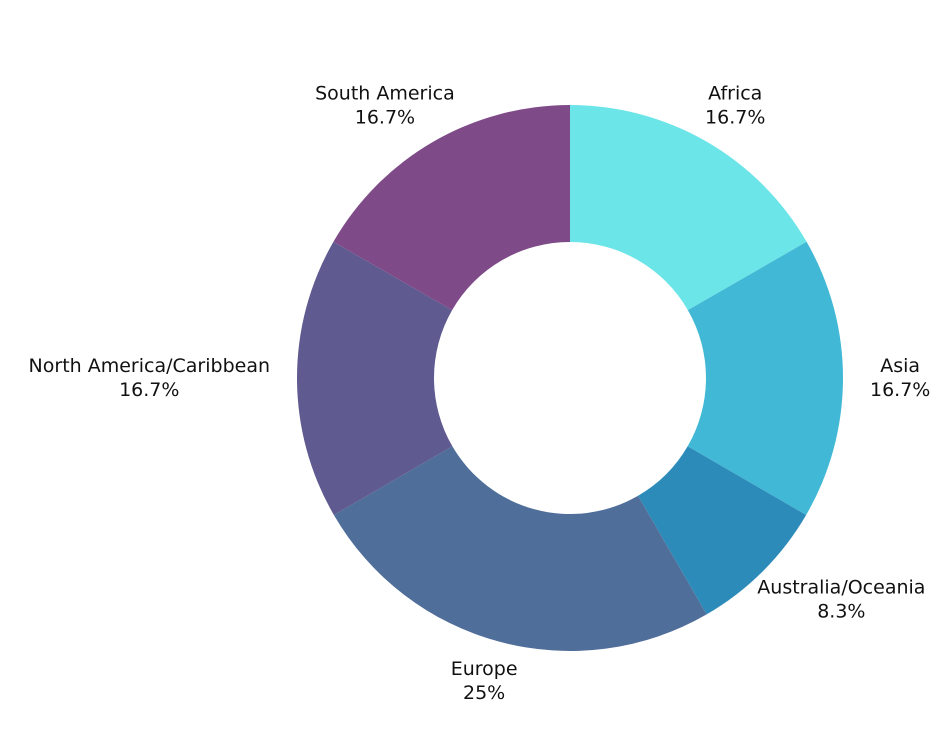  What do you see at coordinates (900, 366) in the screenshot?
I see `slice-label: Asia` at bounding box center [900, 366].